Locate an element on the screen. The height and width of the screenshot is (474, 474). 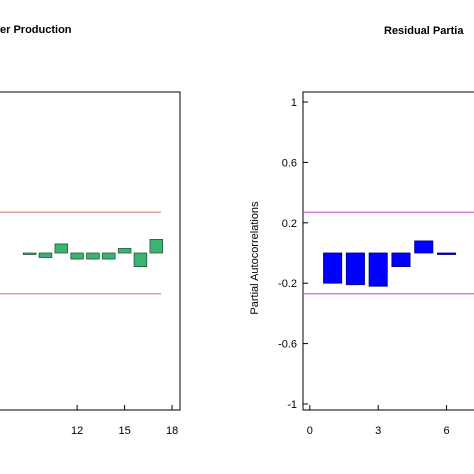
right-y-axis-label: Partial Autocorrelations is located at coordinates (255, 258).